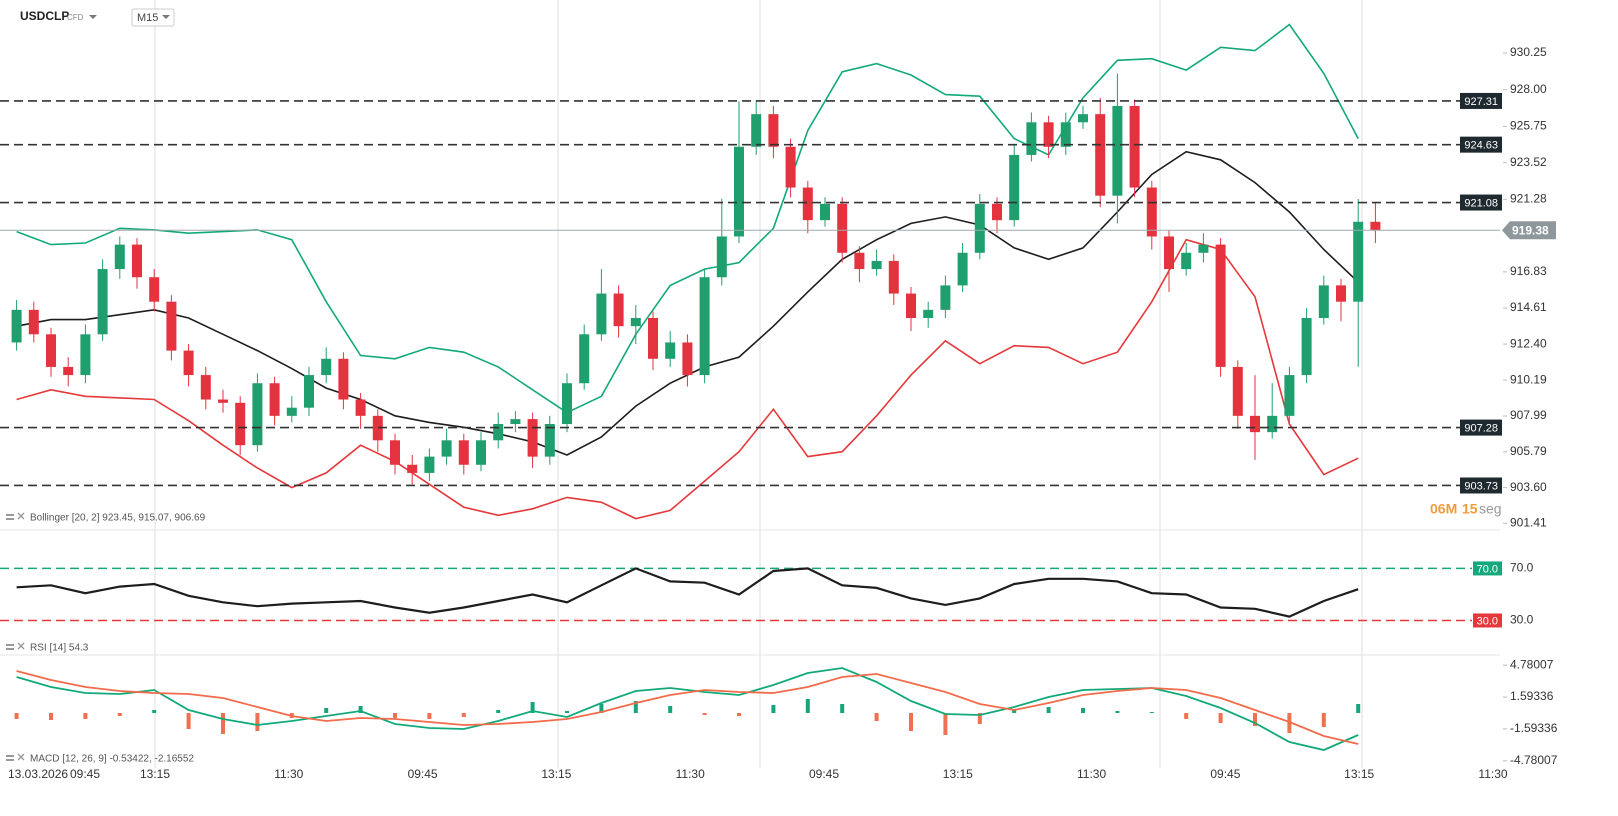 This screenshot has height=816, width=1618. I want to click on y-tick-label: 903.60, so click(1528, 487).